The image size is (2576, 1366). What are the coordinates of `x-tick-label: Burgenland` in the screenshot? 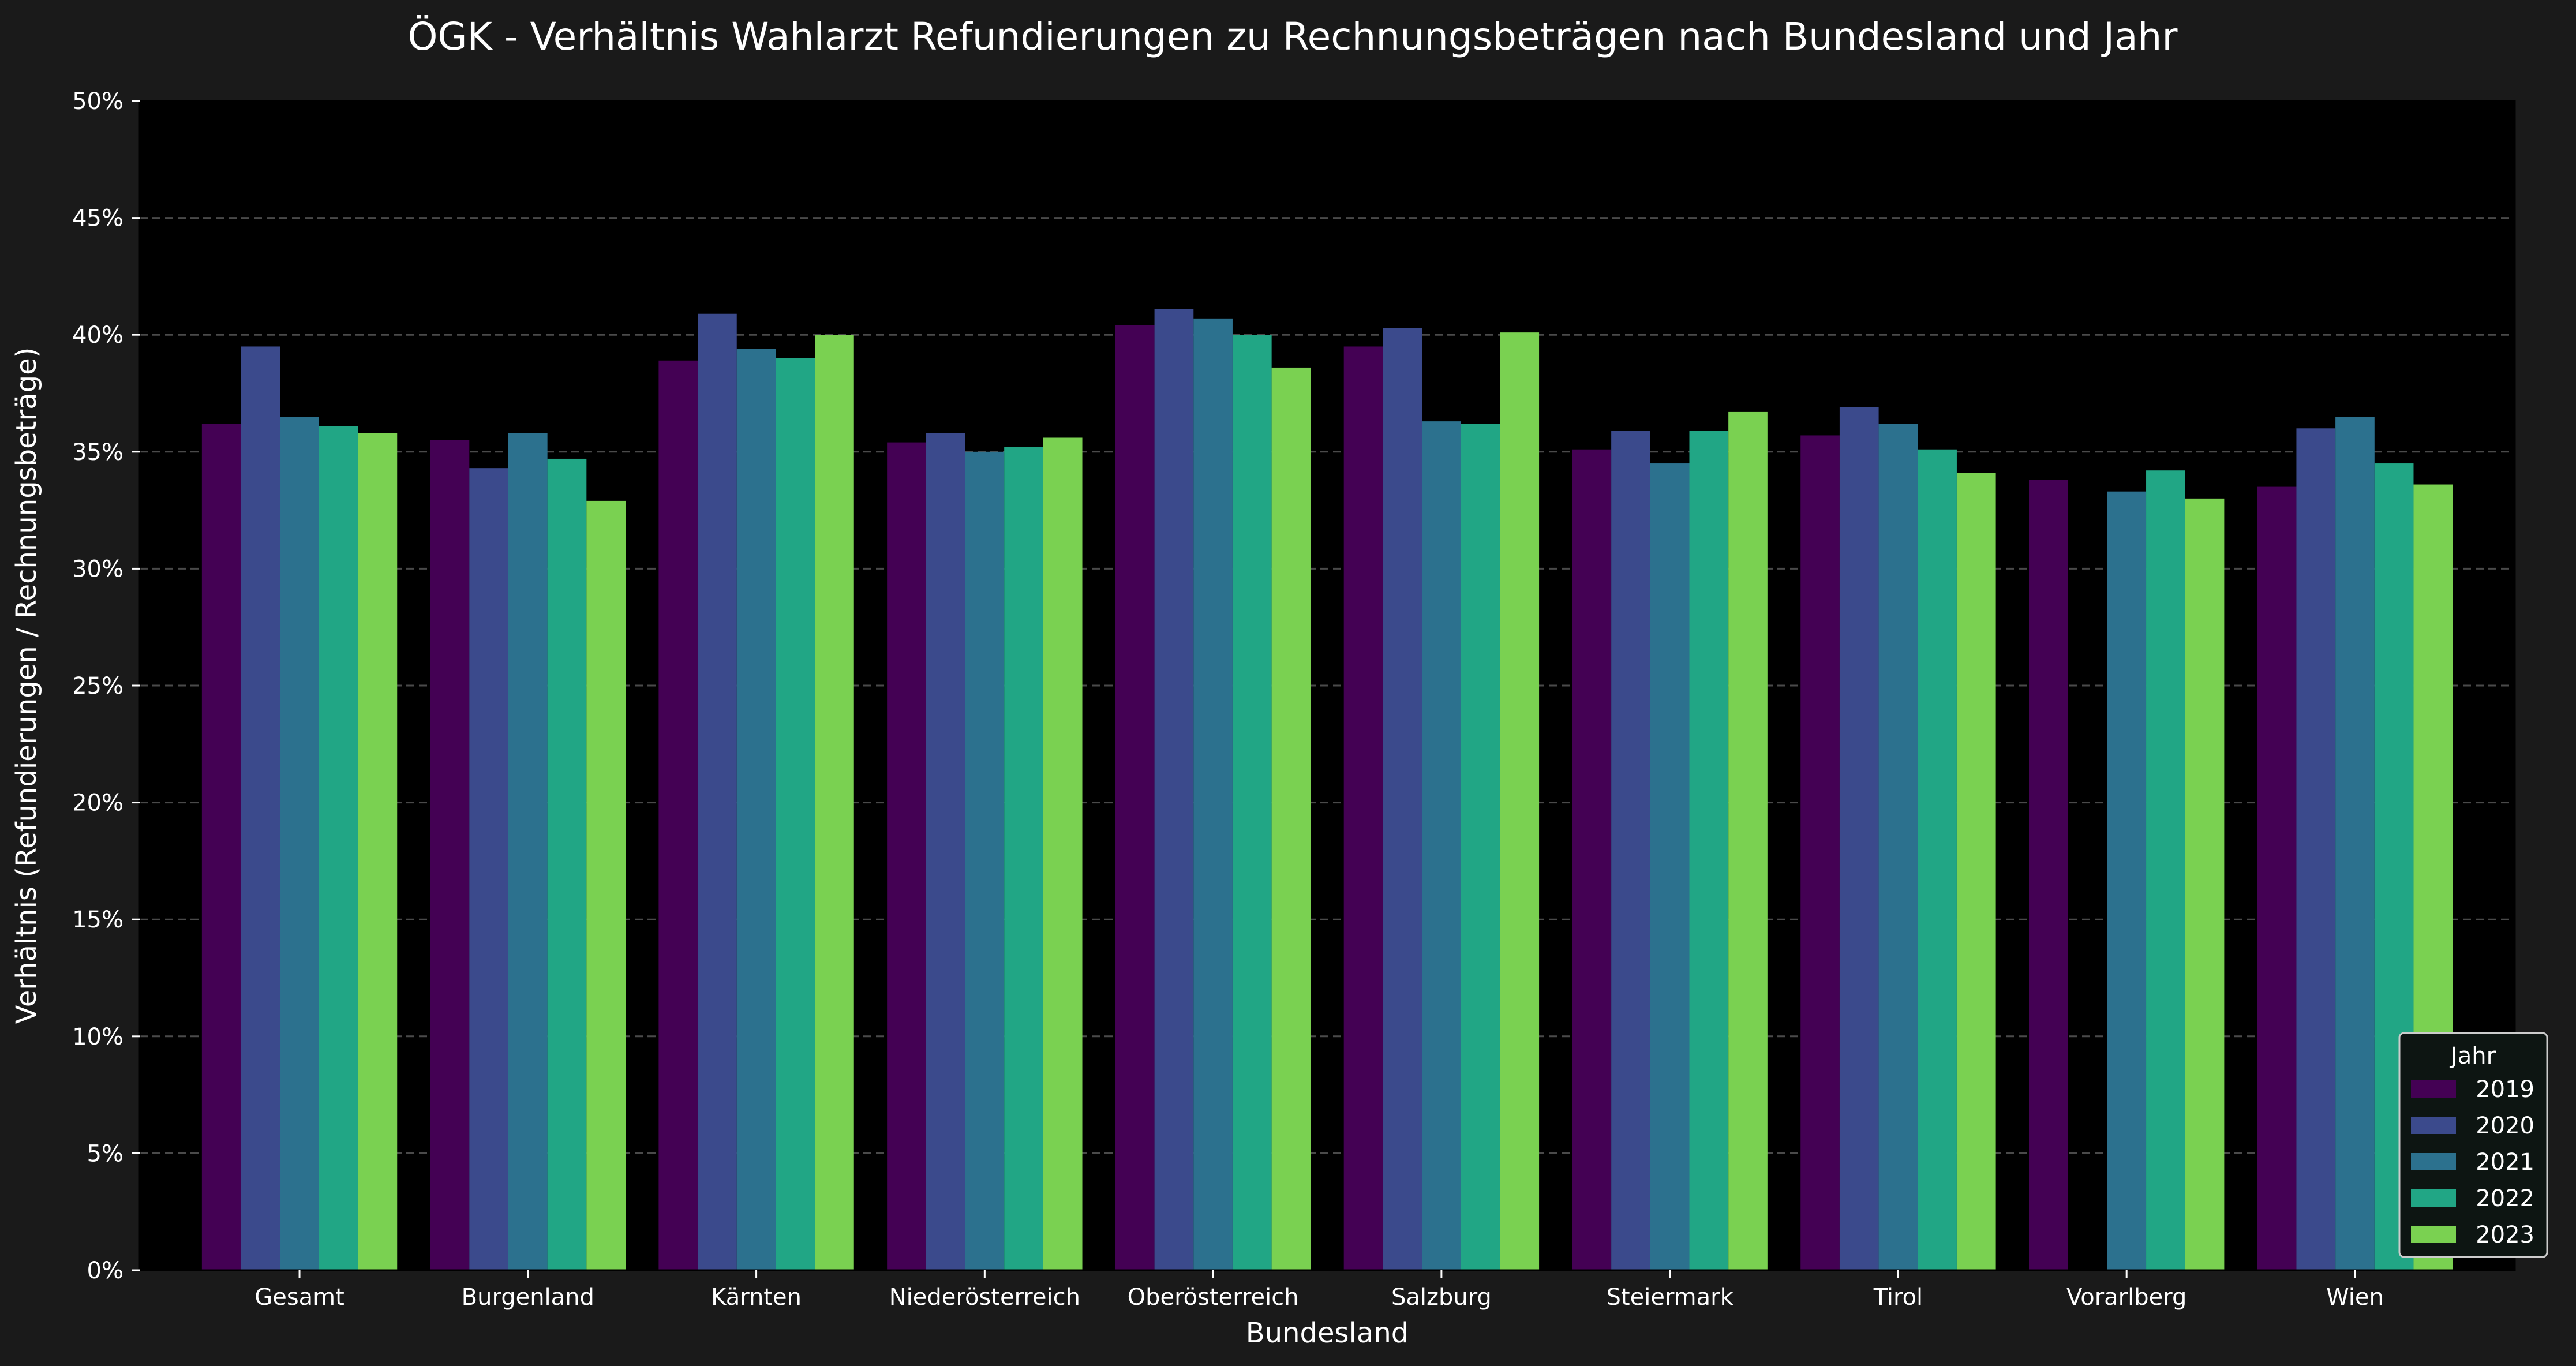 It's located at (528, 1297).